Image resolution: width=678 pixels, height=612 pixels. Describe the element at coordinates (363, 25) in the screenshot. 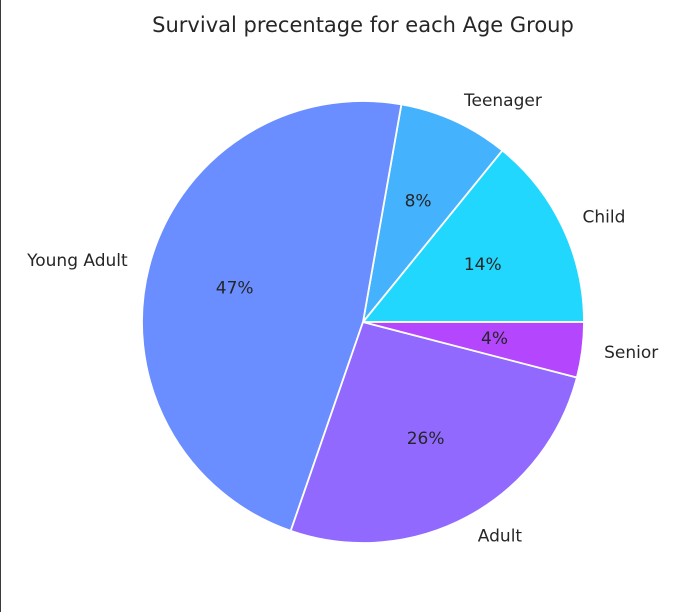

I see `chart-title: Survival precentage for each Age Group` at that location.